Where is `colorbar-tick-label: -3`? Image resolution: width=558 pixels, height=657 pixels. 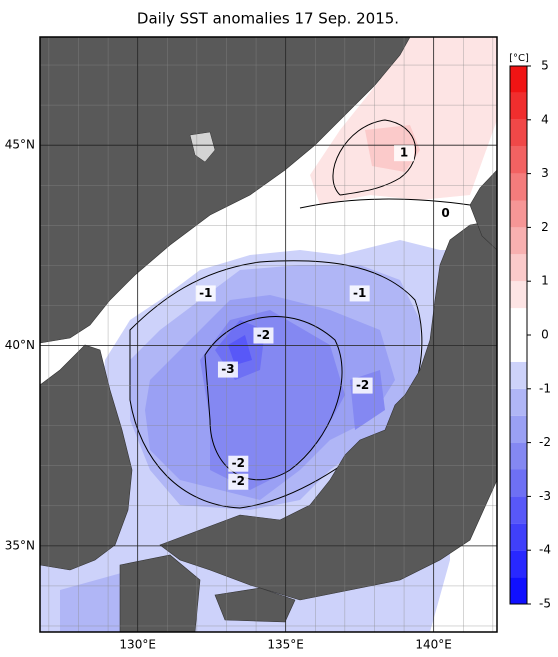
colorbar-tick-label: -3 is located at coordinates (545, 496).